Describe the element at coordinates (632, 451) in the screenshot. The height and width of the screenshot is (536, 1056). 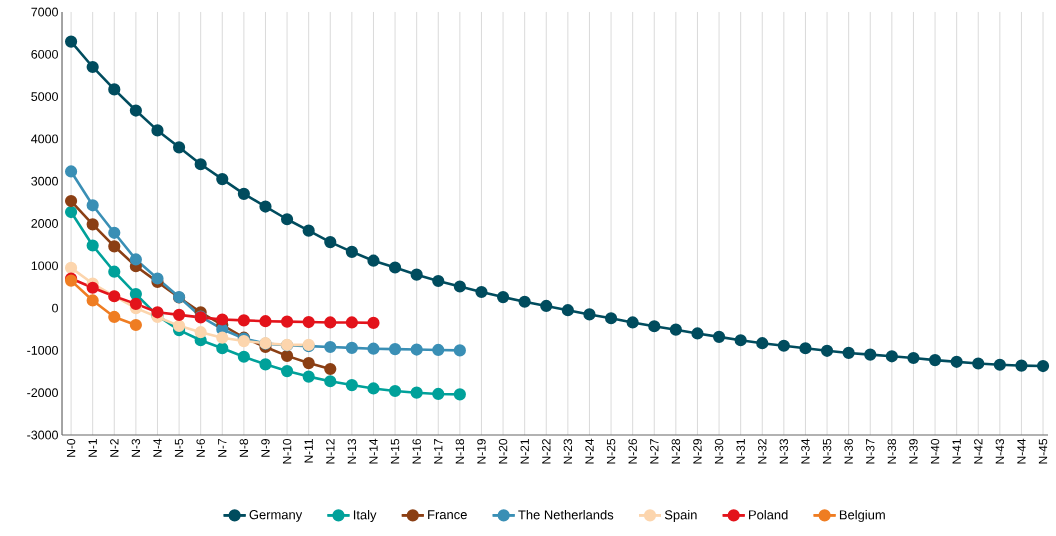
I see `x-tick-label: N-26` at that location.